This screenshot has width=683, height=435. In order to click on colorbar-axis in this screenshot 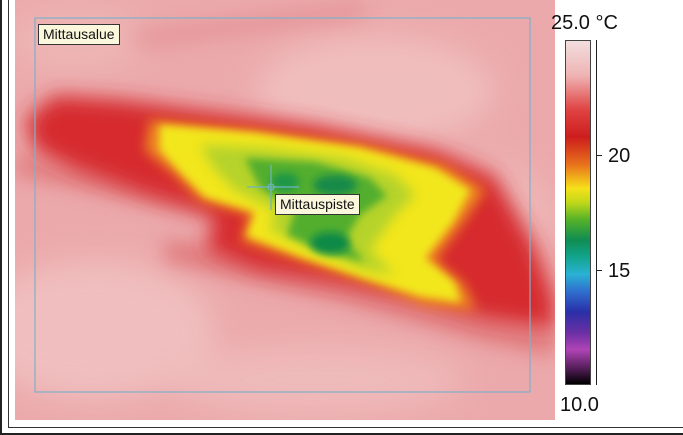, I will do `click(596, 212)`.